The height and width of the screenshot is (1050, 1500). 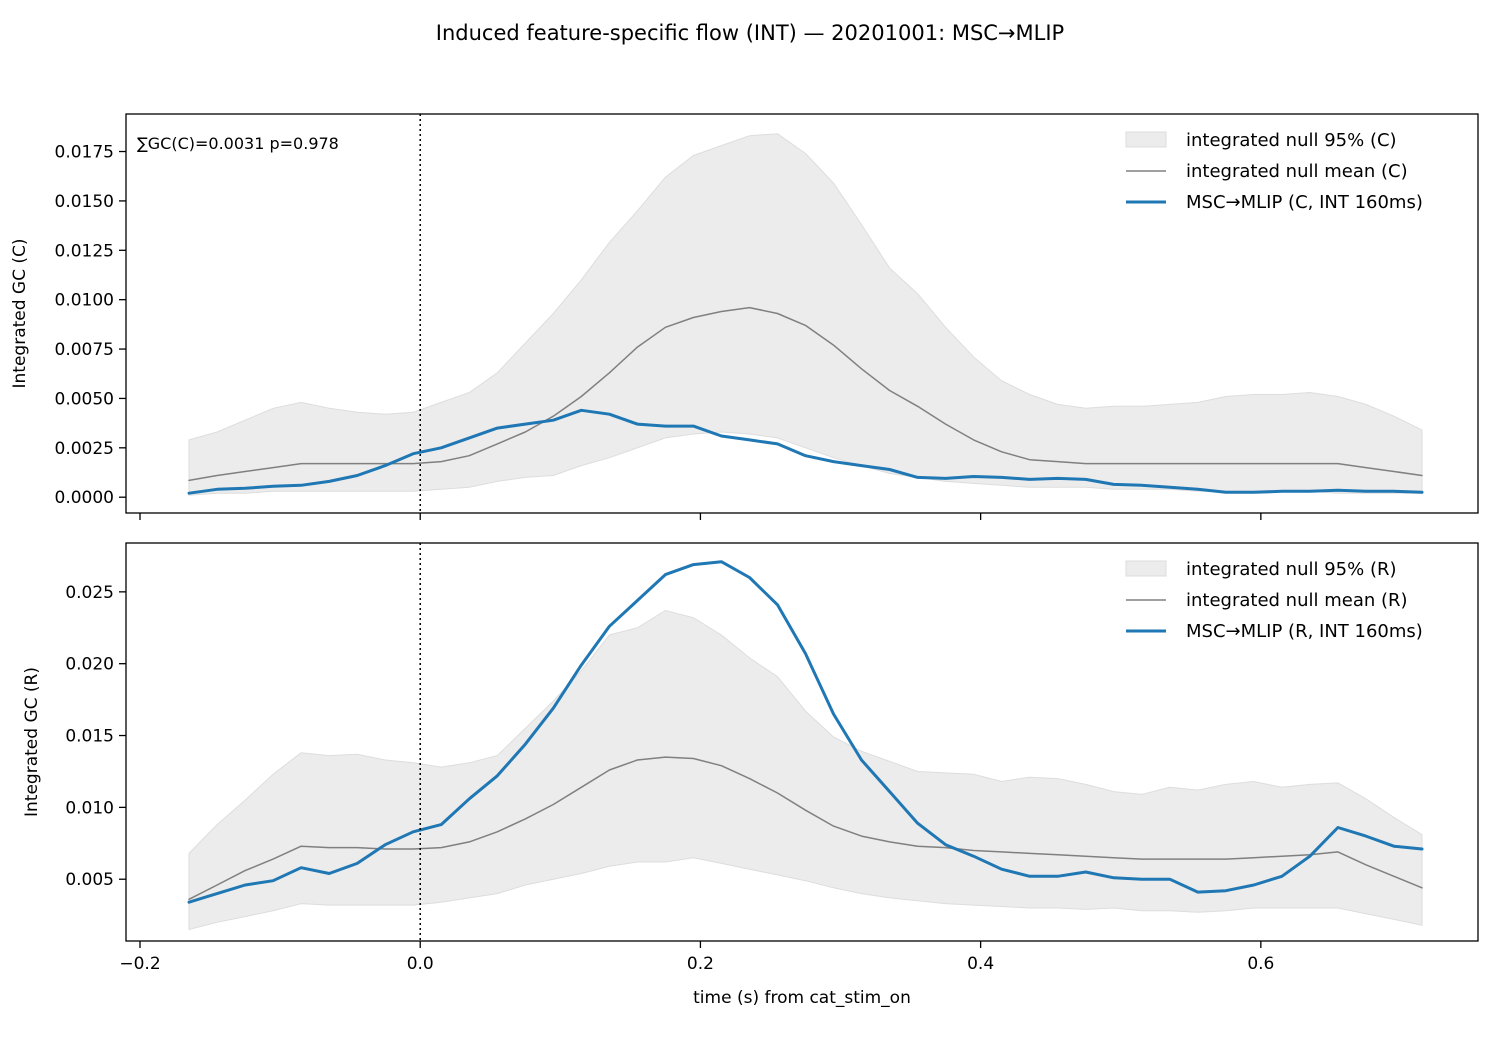 What do you see at coordinates (1297, 600) in the screenshot?
I see `legend-entry: integrated null mean (R)` at bounding box center [1297, 600].